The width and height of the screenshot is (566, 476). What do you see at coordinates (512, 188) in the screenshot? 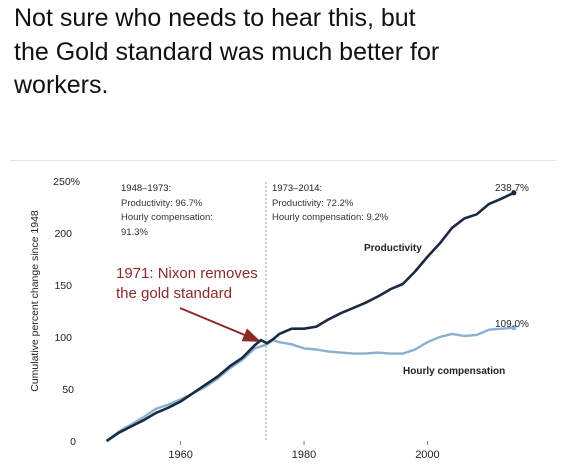
I see `end-value-productivity: 238.7%` at bounding box center [512, 188].